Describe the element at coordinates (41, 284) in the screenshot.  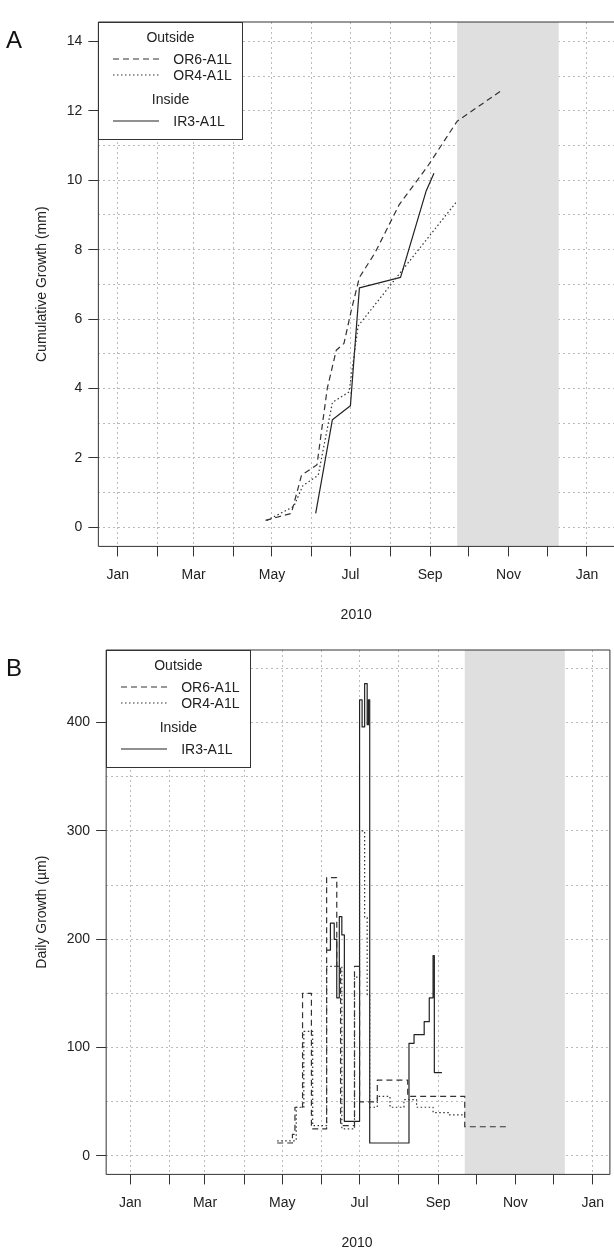
I see `y-axis-title: Cumulative Growth (mm)` at that location.